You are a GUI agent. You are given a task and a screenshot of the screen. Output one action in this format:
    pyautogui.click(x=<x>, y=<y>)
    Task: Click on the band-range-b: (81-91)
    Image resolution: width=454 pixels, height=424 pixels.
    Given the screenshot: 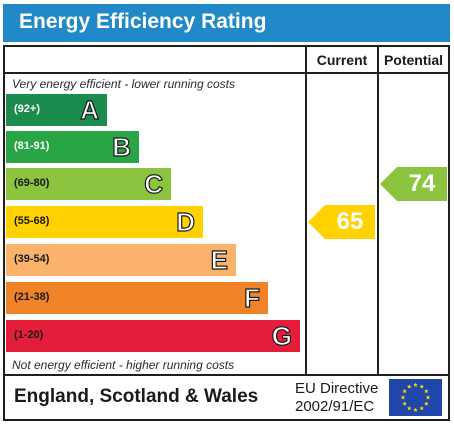 What is the action you would take?
    pyautogui.click(x=32, y=146)
    